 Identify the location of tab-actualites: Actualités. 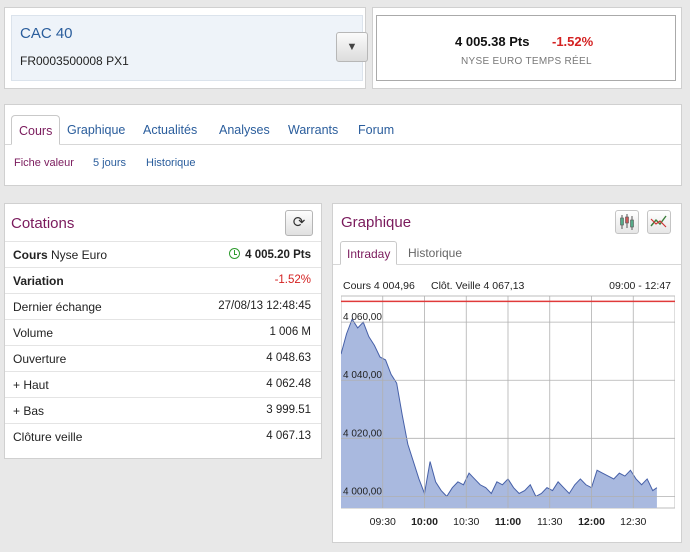
(170, 130).